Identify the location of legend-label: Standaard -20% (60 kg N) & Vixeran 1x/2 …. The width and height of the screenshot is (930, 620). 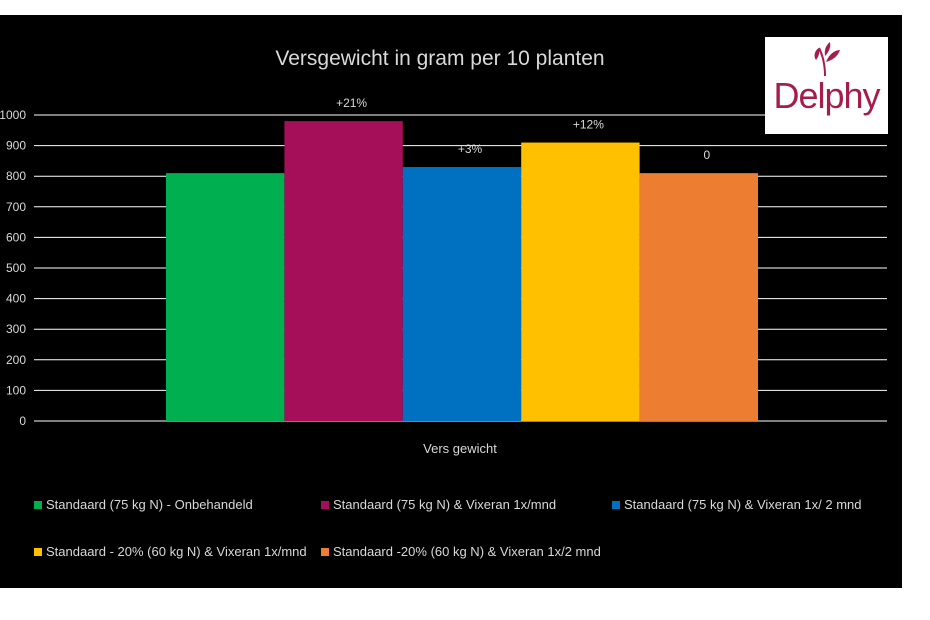
(467, 551).